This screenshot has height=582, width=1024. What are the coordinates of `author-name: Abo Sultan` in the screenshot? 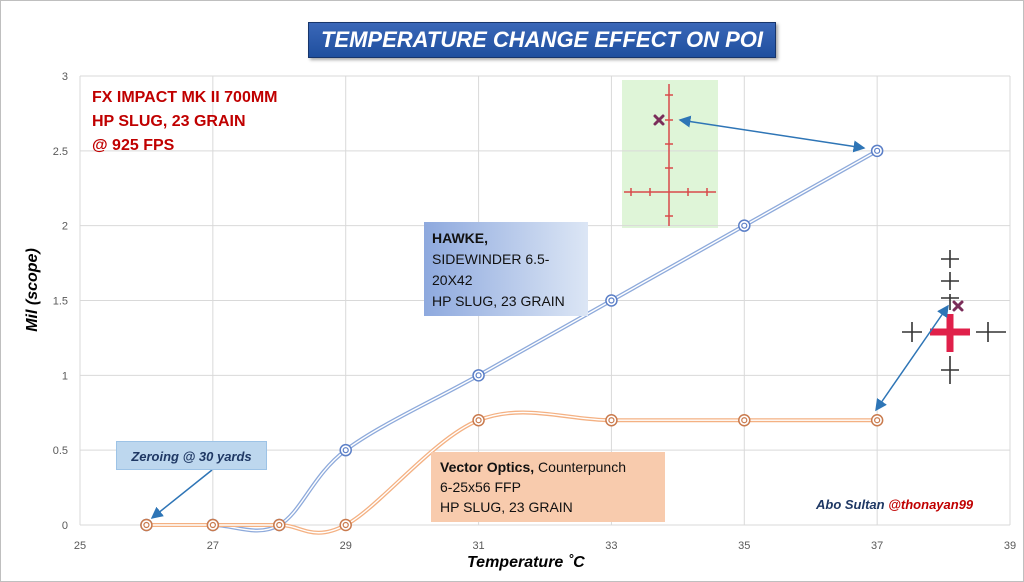 It's located at (850, 504).